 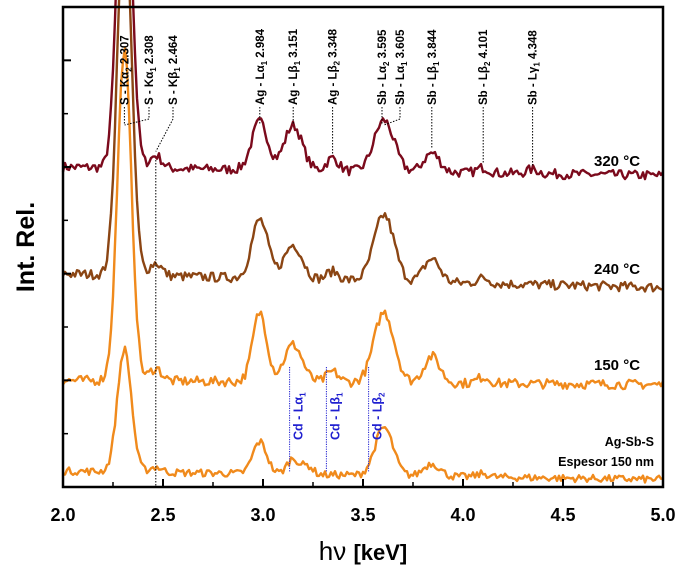 I want to click on peak-label-8: Sb - Lβ1 3.844, so click(x=434, y=67).